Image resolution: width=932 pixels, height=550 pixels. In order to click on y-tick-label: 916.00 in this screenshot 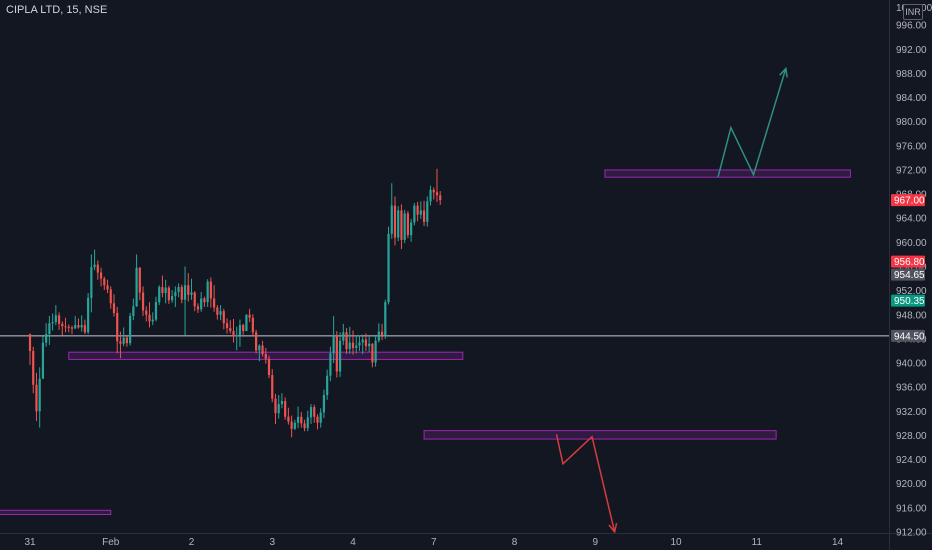, I will do `click(911, 508)`.